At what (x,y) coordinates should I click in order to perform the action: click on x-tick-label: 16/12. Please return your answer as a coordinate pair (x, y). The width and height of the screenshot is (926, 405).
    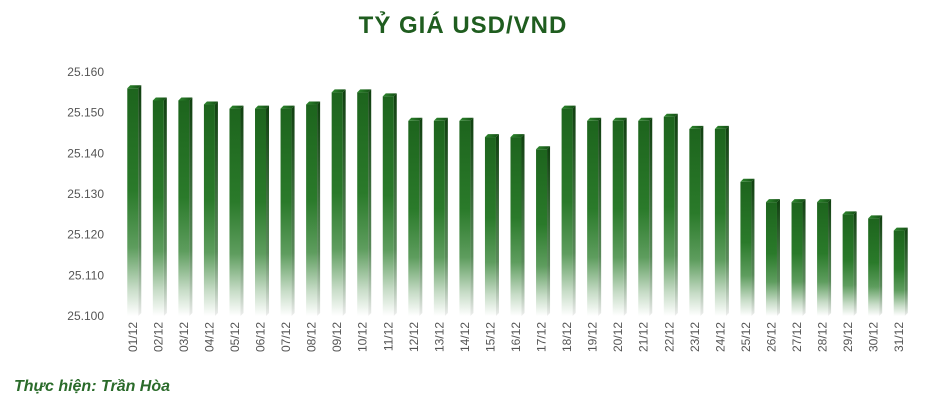
    Looking at the image, I should click on (516, 337).